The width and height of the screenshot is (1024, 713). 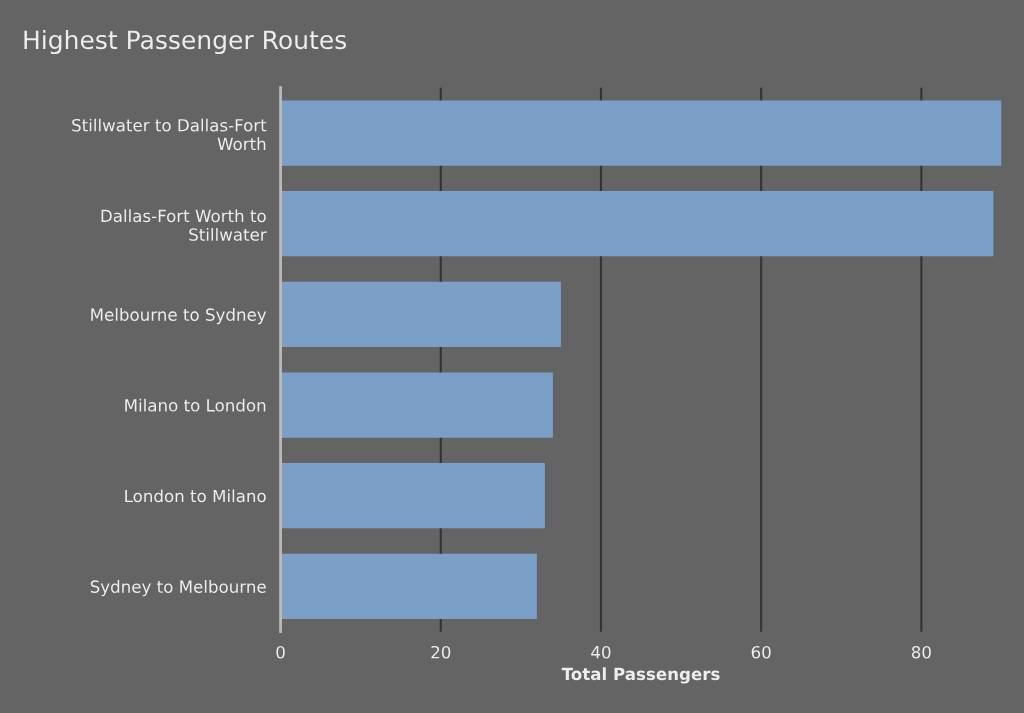 What do you see at coordinates (179, 316) in the screenshot?
I see `y-tick-label: Melbourne to Sydney` at bounding box center [179, 316].